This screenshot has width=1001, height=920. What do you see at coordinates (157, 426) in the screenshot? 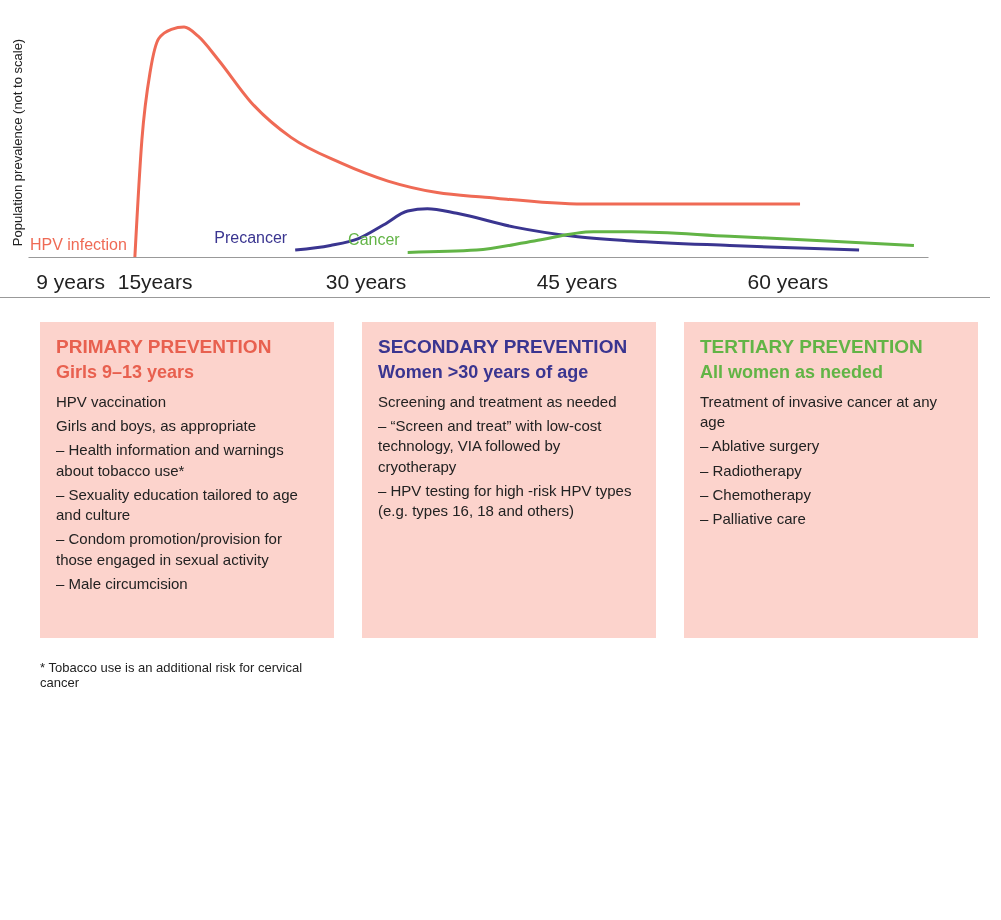
I see `text: Girls and boys, as appropriate` at bounding box center [157, 426].